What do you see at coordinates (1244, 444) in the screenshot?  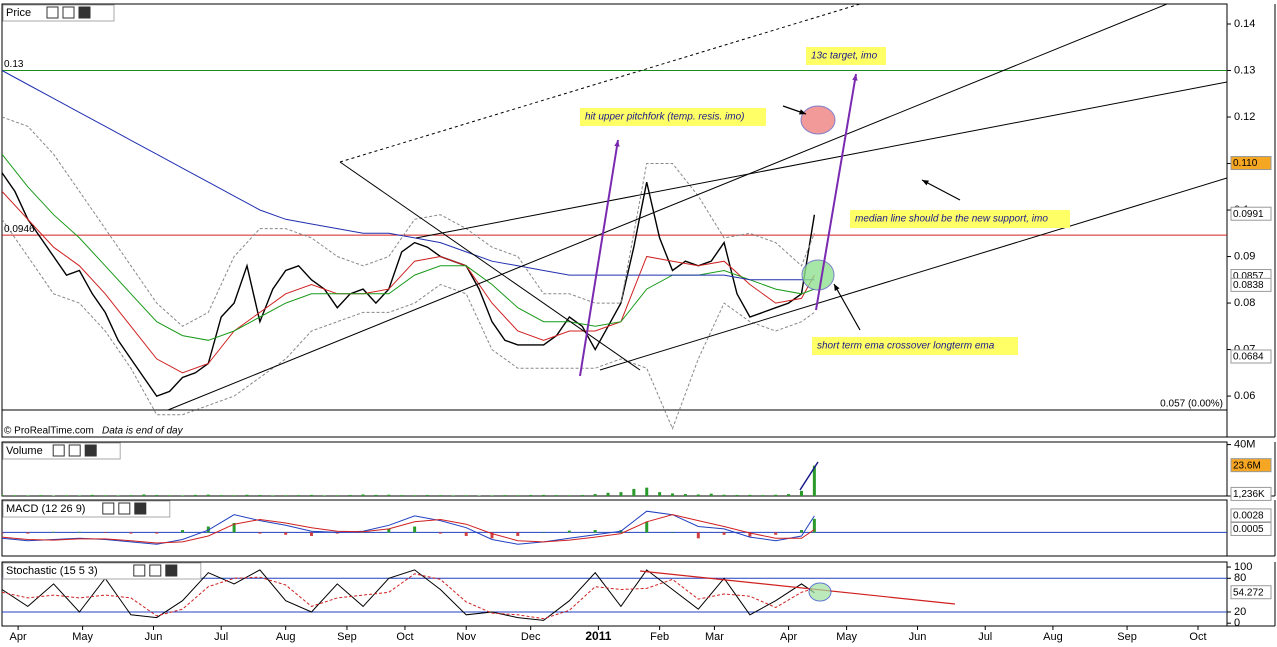 I see `y-tick-label: 40M` at bounding box center [1244, 444].